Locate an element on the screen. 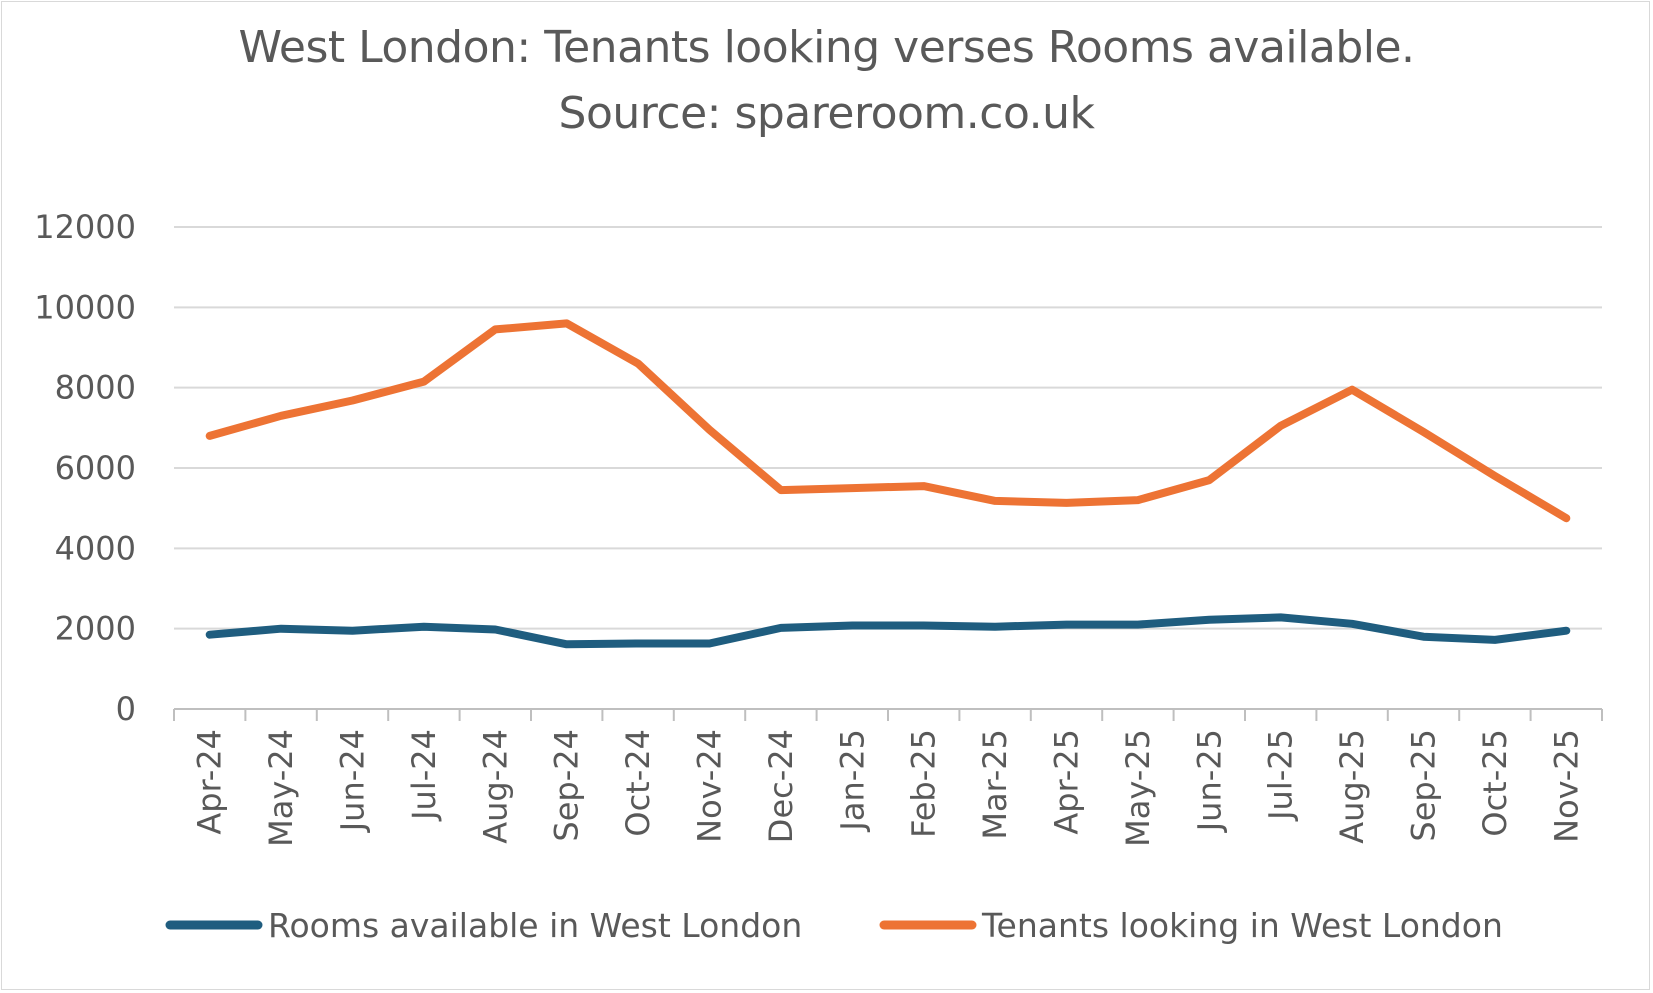 The height and width of the screenshot is (993, 1653). y-axis: 0 2000 4000 6000 8000 10000 12000 is located at coordinates (85, 468).